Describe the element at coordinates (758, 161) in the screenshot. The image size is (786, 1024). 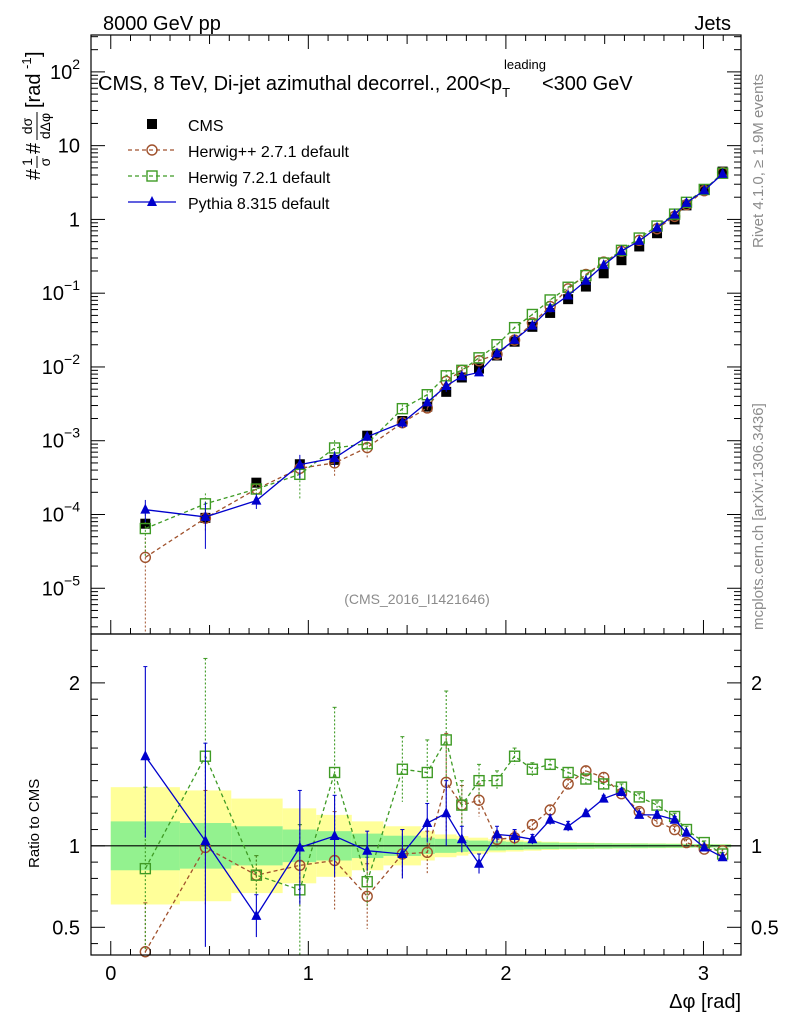
I see `rivet-label: Rivet 4.1.0, ≥ 1.9M events` at that location.